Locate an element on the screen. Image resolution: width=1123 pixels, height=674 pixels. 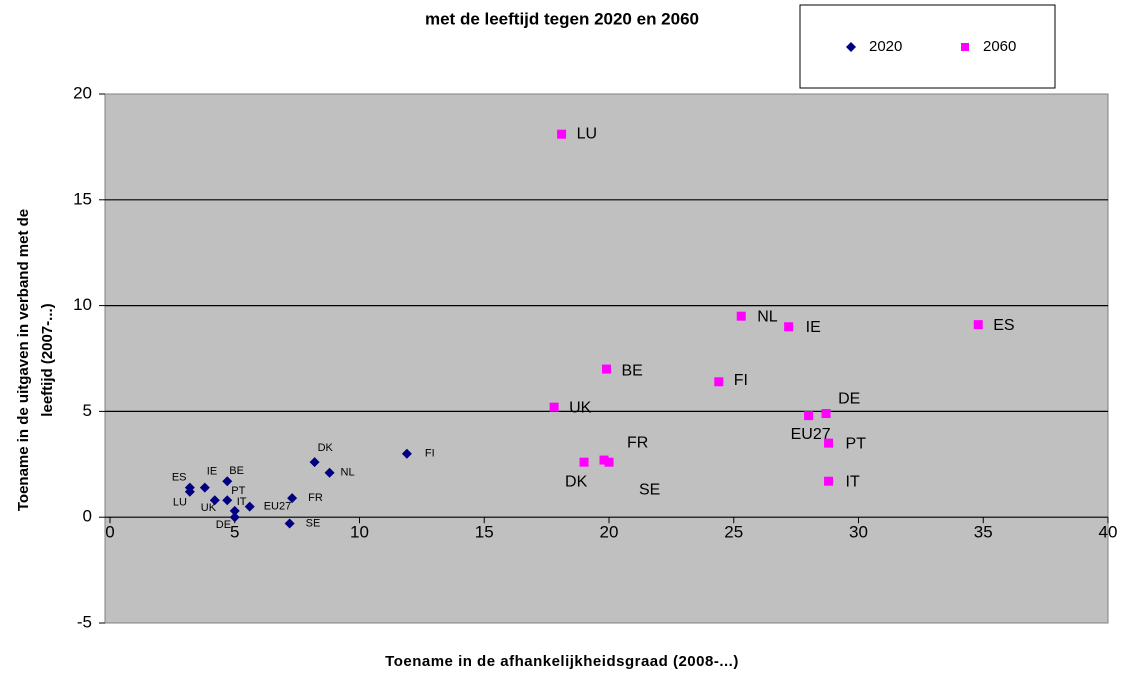
x-tick-label: 10 is located at coordinates (359, 532).